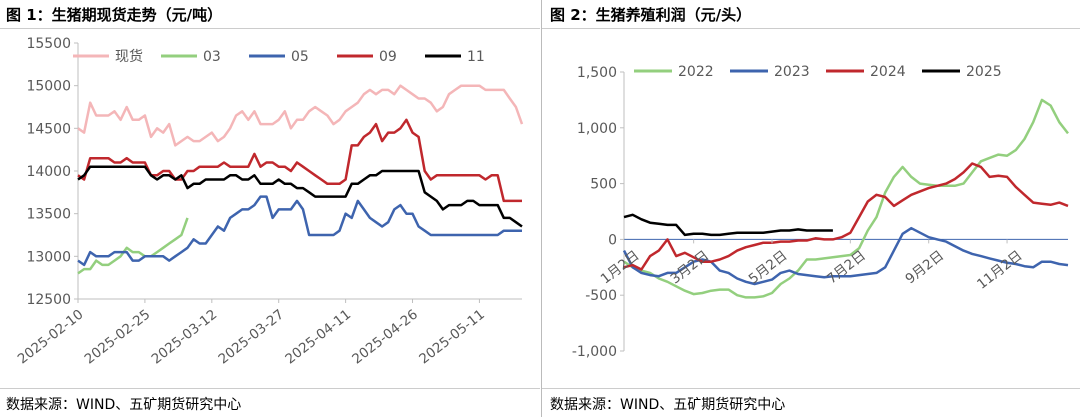  Describe the element at coordinates (300, 115) in the screenshot. I see `series-line-现货` at that location.